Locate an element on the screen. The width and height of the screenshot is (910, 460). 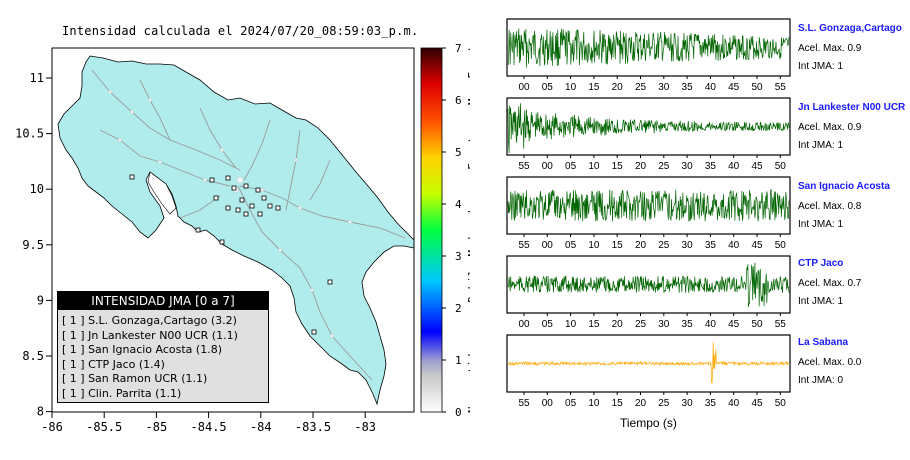
colorbar-category-label: Muy Fuerte is located at coordinates (468, 72).